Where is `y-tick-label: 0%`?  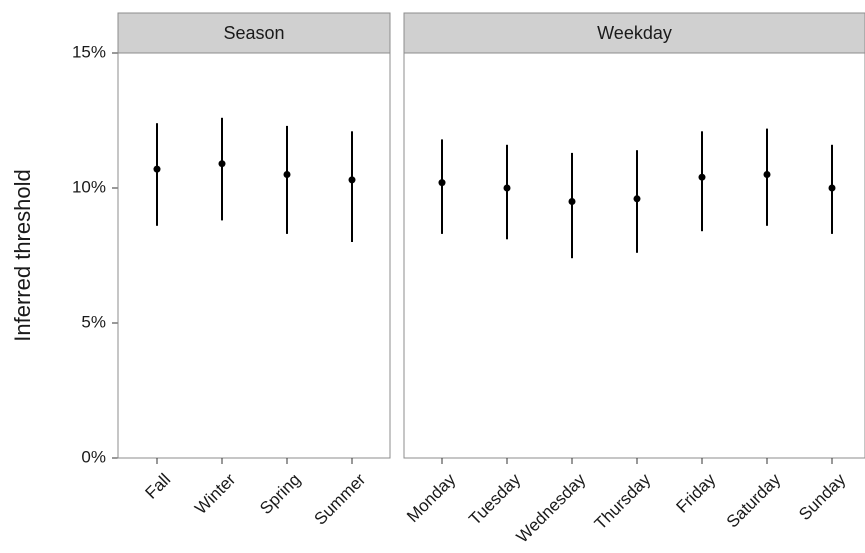 y-tick-label: 0% is located at coordinates (93, 456).